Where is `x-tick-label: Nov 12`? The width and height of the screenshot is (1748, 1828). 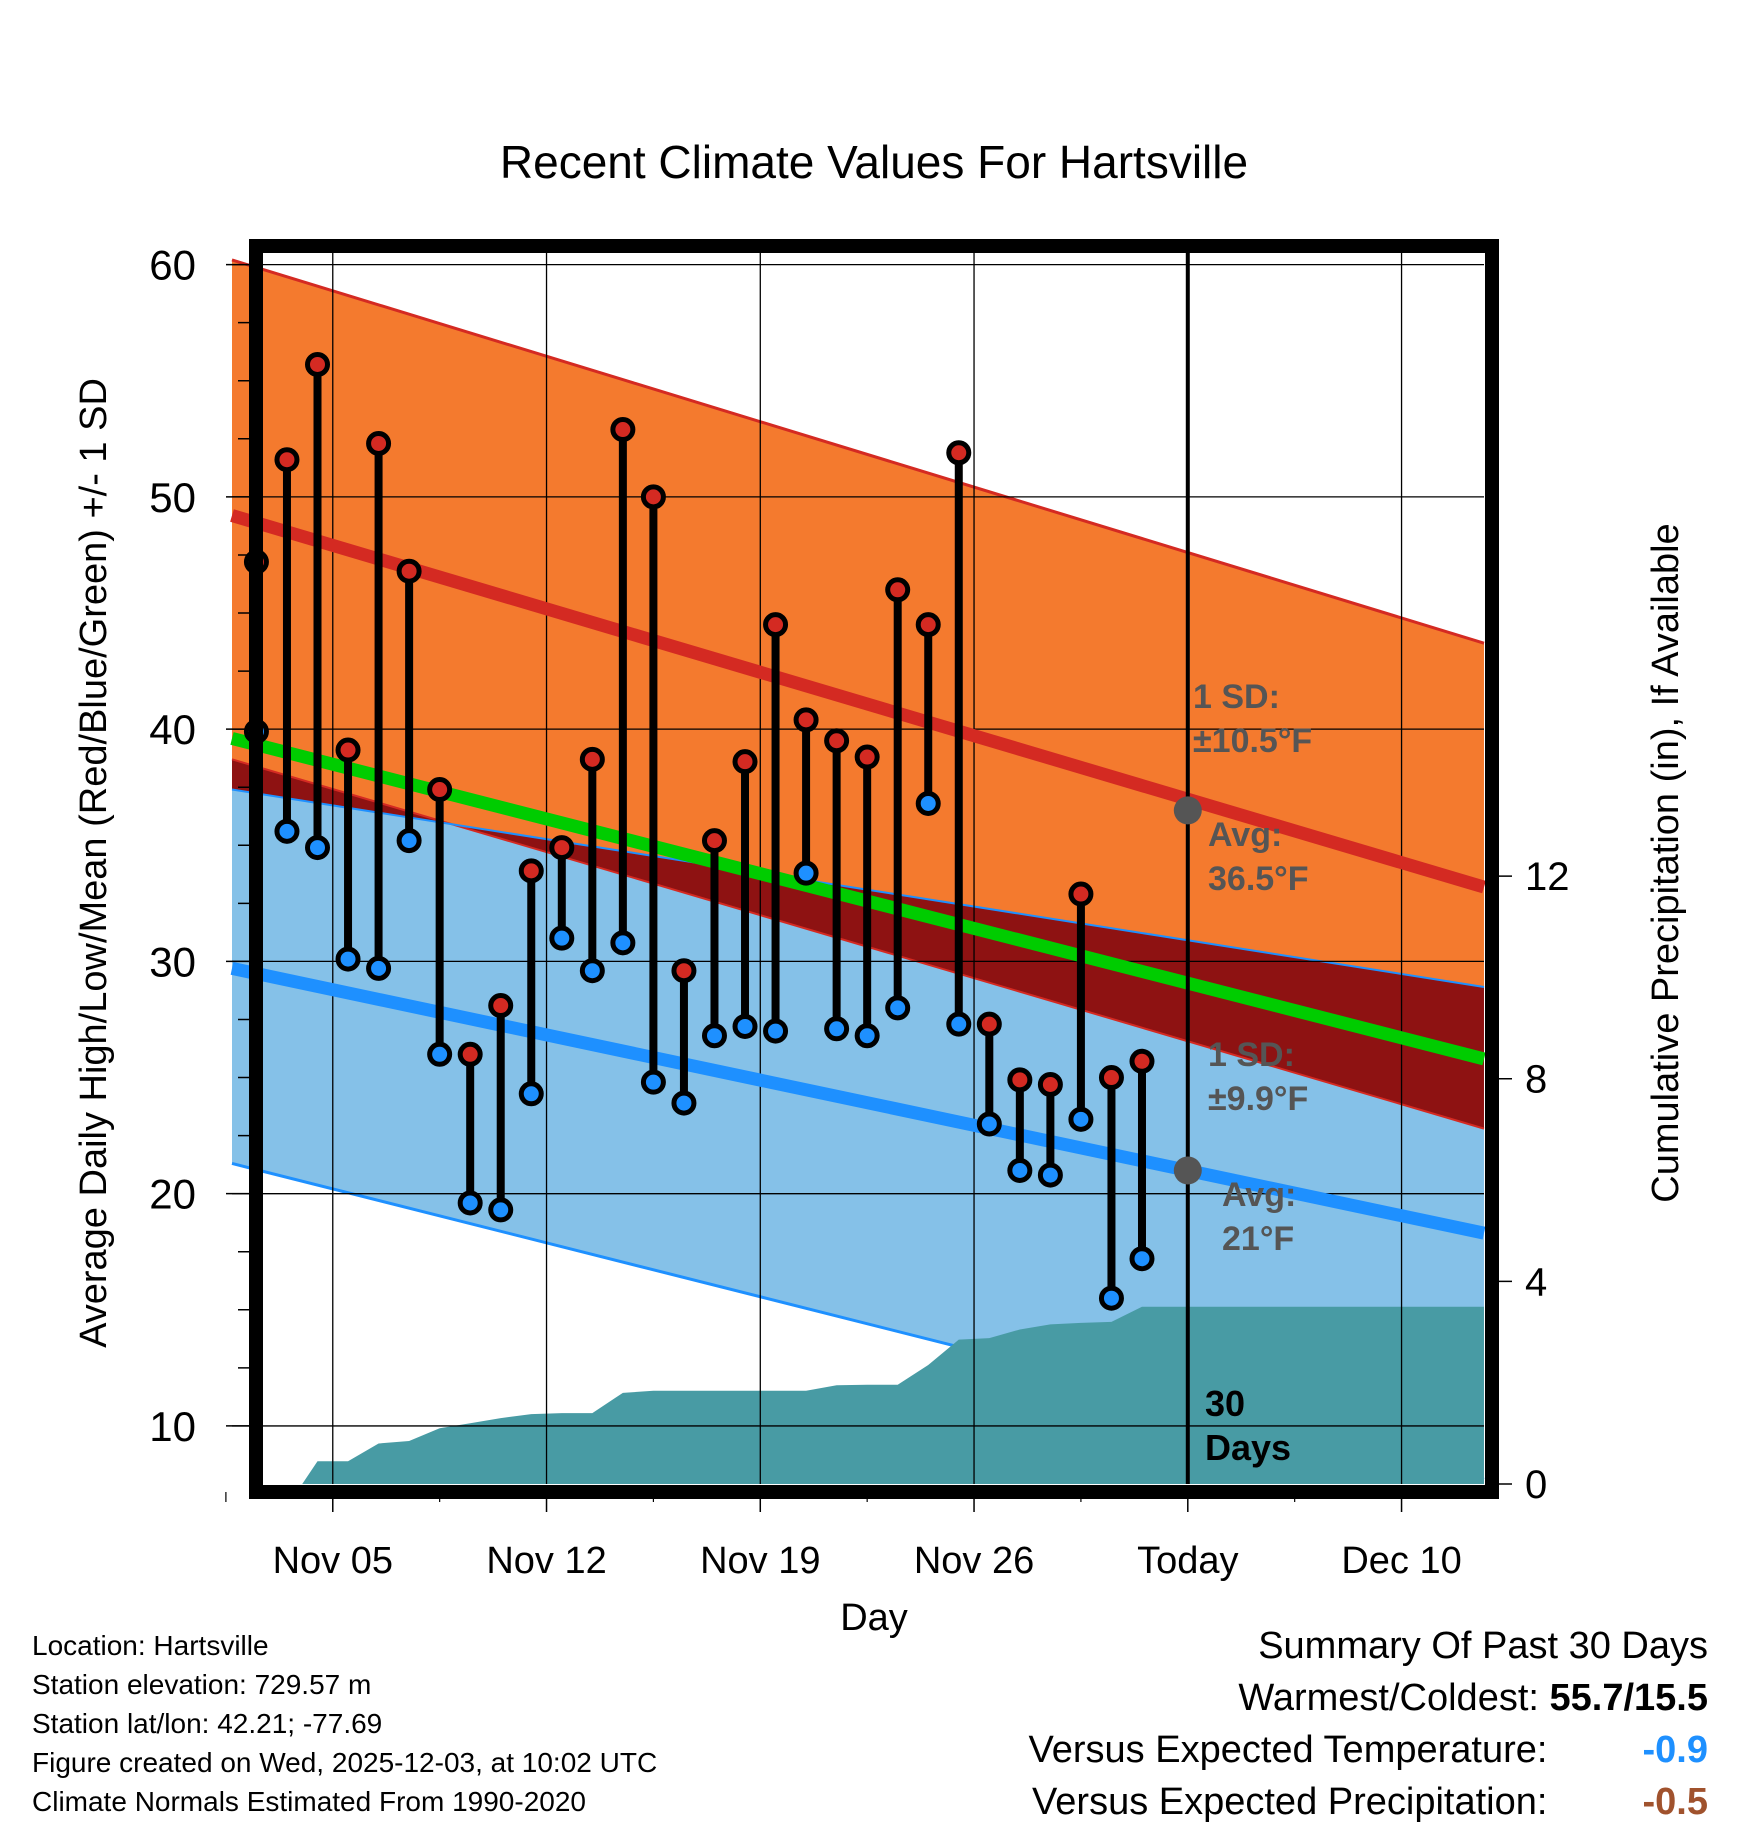 x-tick-label: Nov 12 is located at coordinates (546, 1561).